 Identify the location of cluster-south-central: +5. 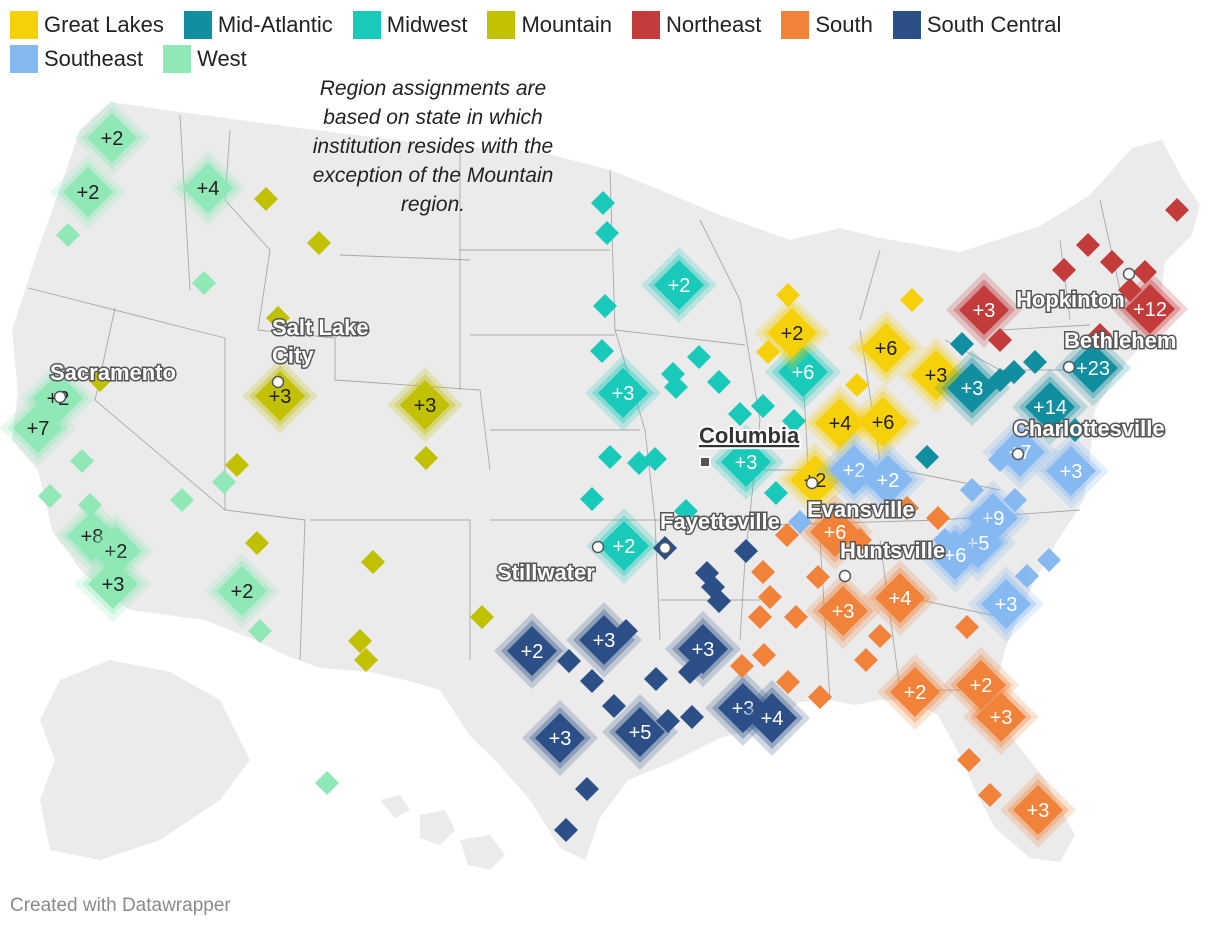
(640, 732).